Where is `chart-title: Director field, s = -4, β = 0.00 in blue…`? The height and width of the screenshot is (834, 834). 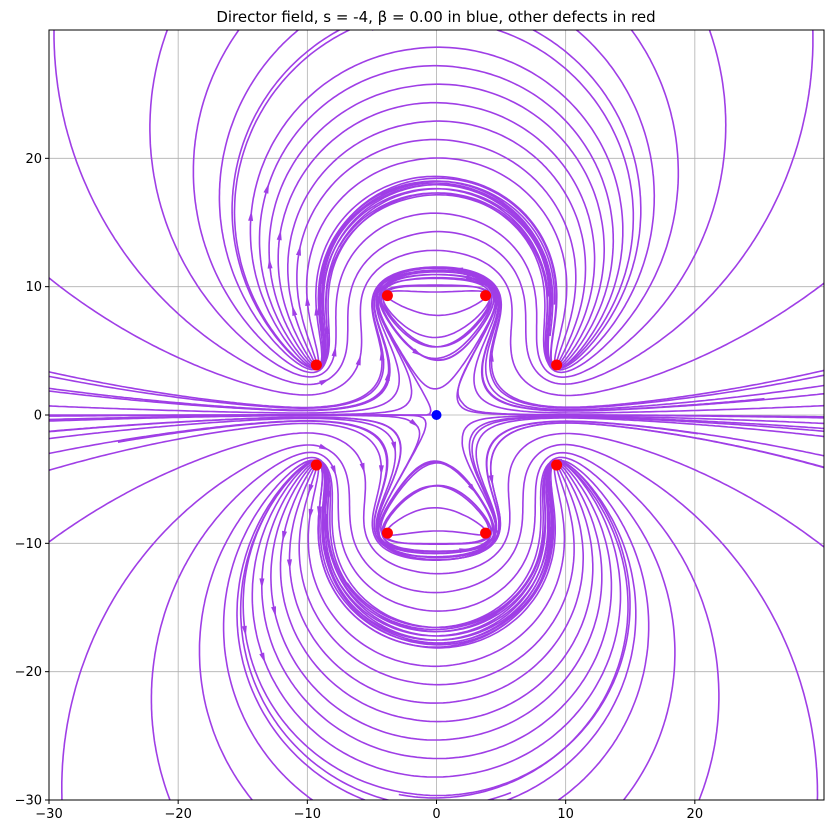 chart-title: Director field, s = -4, β = 0.00 in blue… is located at coordinates (435, 17).